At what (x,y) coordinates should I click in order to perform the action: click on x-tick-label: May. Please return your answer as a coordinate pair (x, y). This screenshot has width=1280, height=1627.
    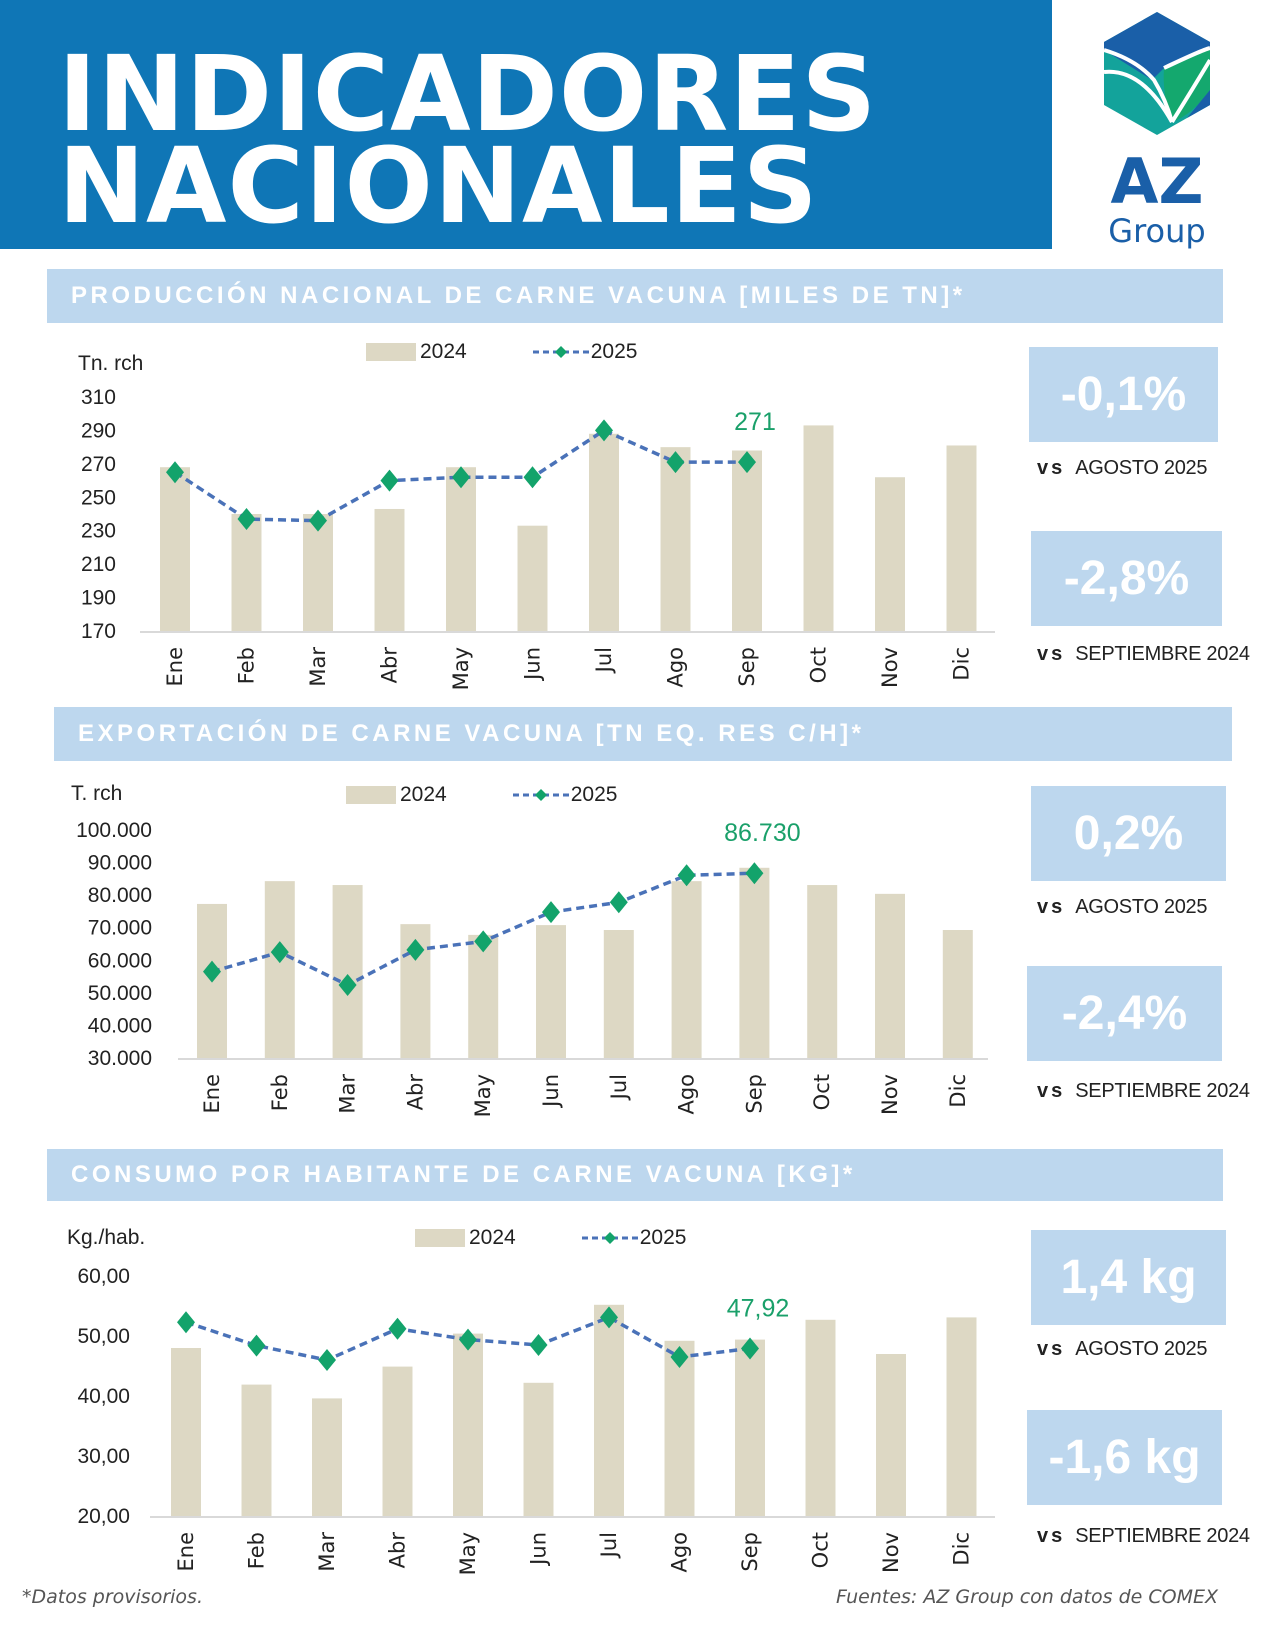
    Looking at the image, I should click on (468, 1553).